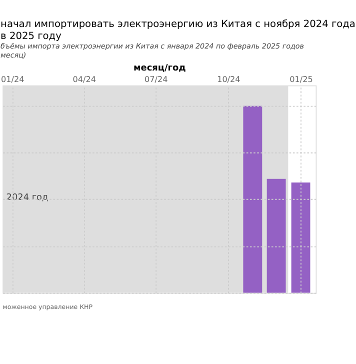 This screenshot has width=356, height=364. What do you see at coordinates (12, 79) in the screenshot?
I see `x-tick-label: 01/24` at bounding box center [12, 79].